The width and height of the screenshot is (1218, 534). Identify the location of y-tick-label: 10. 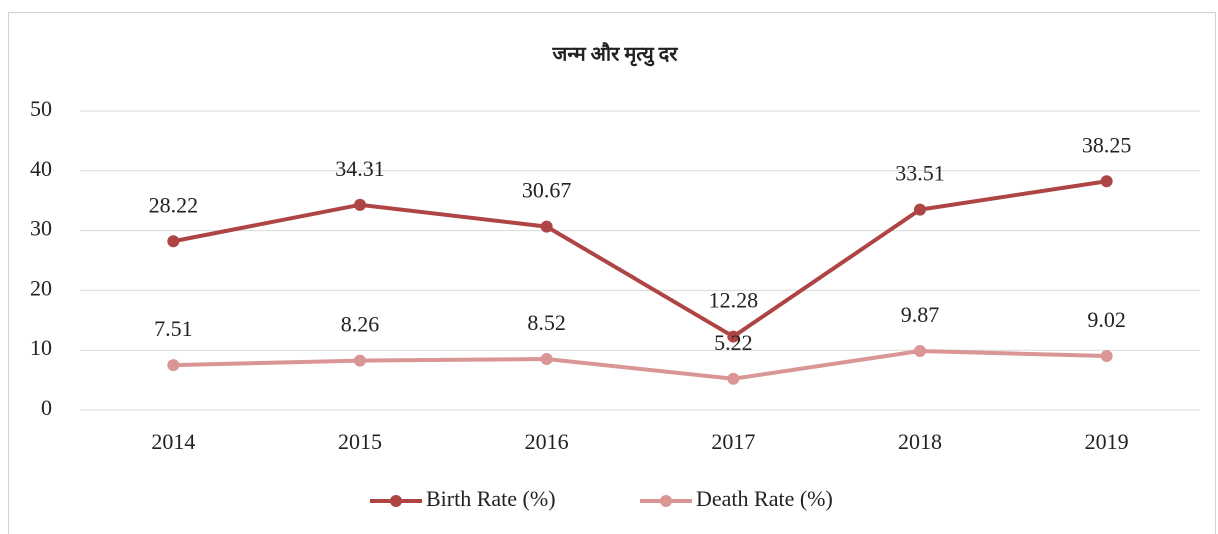
(41, 347).